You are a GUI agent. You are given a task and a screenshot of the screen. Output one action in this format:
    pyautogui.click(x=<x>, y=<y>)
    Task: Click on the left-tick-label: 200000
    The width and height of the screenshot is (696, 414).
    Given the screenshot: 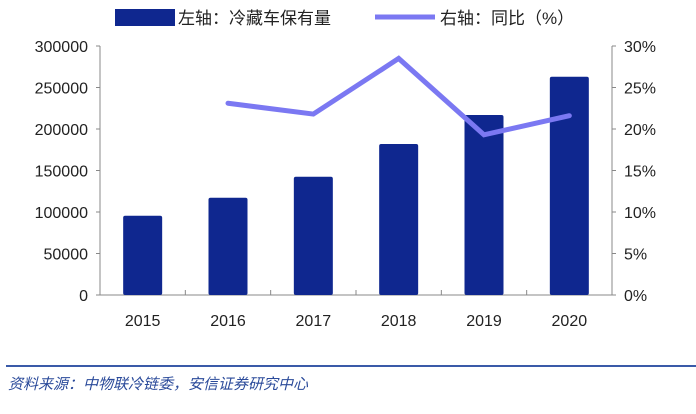 What is the action you would take?
    pyautogui.click(x=61, y=130)
    